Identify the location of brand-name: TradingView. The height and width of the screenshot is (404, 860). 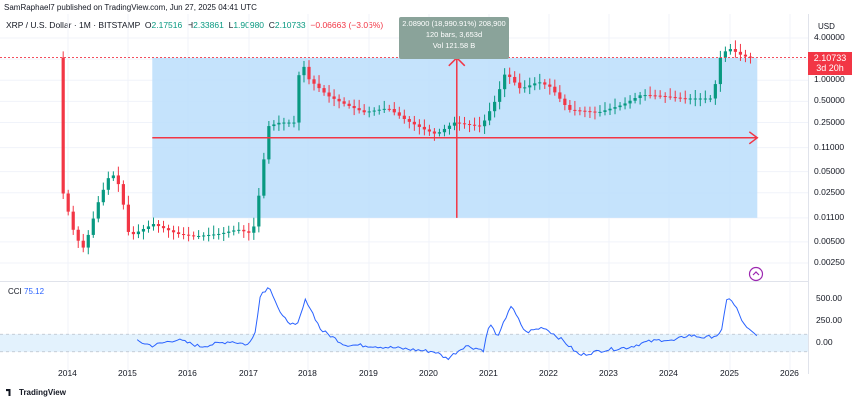
(42, 392).